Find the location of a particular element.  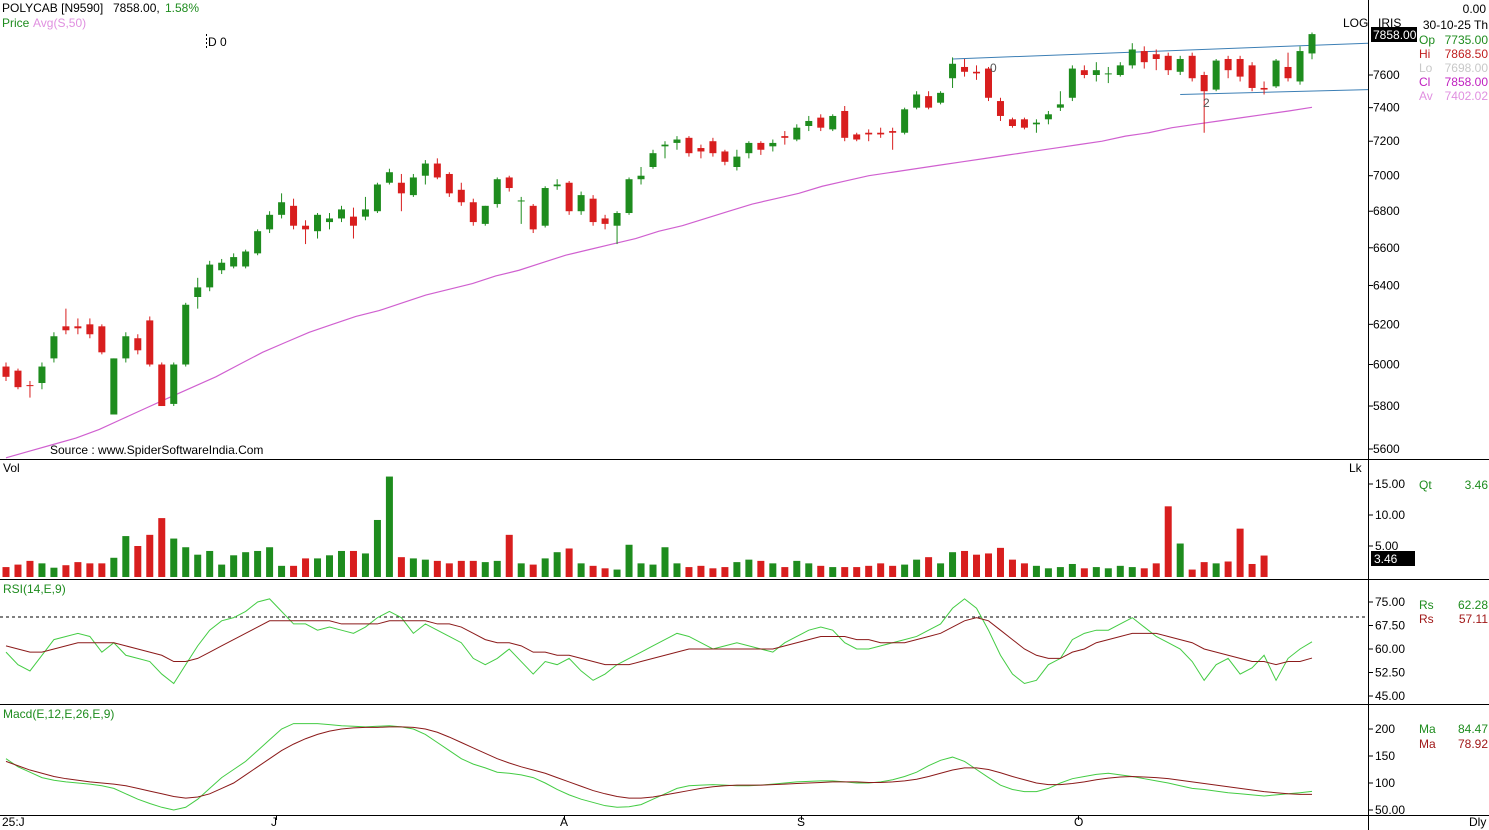

rsi-tick-label: 45.00 is located at coordinates (1390, 696).